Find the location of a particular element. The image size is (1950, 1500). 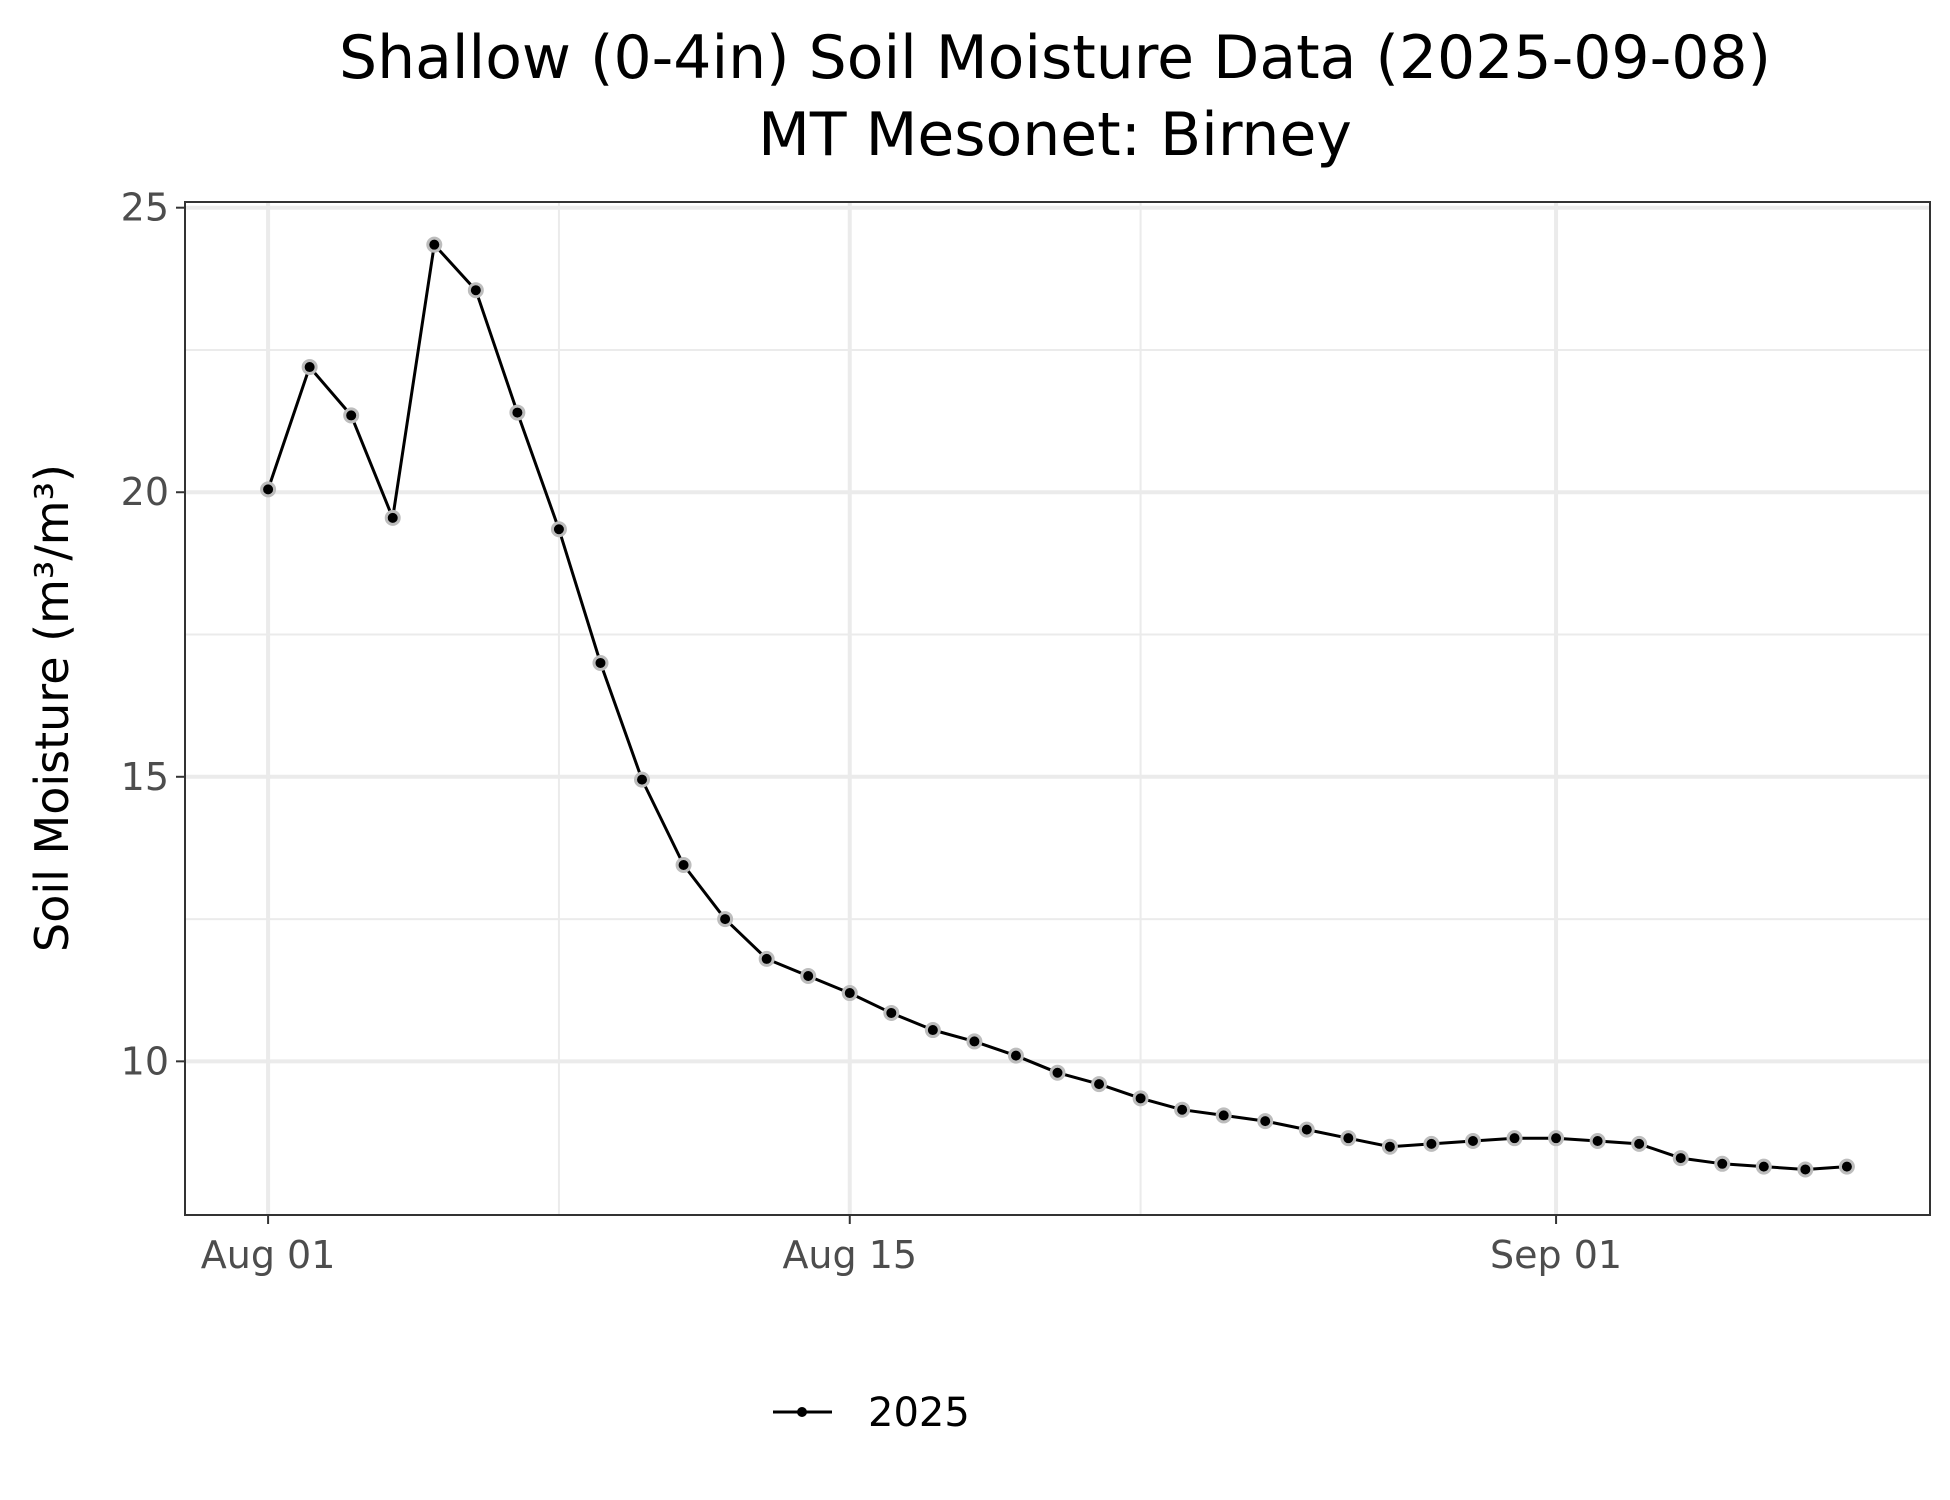

y-axis: 10 15 20 25 is located at coordinates (153, 634).